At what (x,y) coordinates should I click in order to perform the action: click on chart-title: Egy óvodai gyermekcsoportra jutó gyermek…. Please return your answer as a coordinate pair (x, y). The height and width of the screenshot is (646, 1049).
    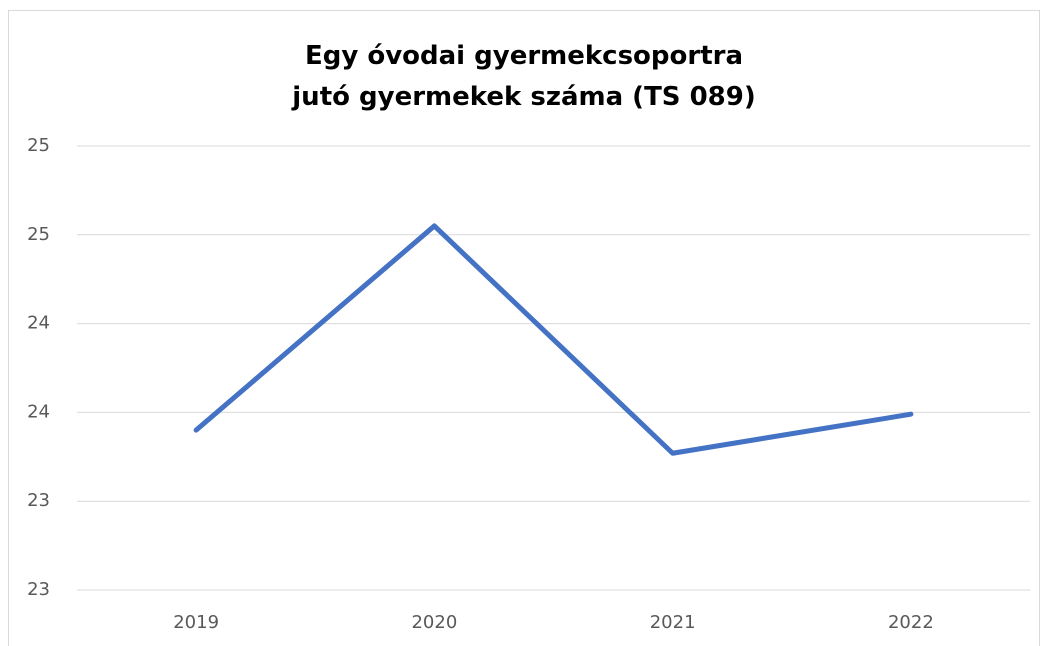
    Looking at the image, I should click on (524, 76).